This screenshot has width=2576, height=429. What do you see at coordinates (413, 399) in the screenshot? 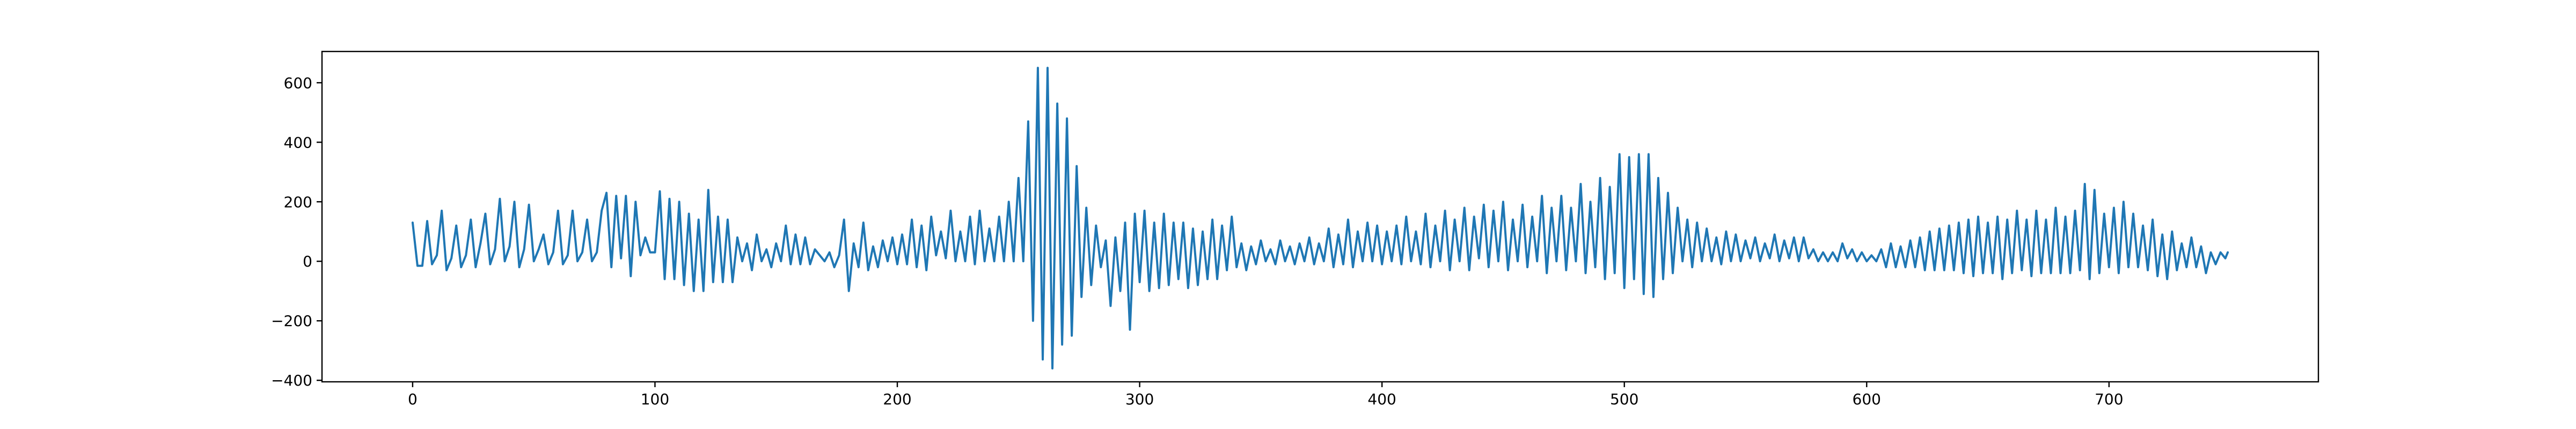
I see `x-tick-label: 0` at bounding box center [413, 399].